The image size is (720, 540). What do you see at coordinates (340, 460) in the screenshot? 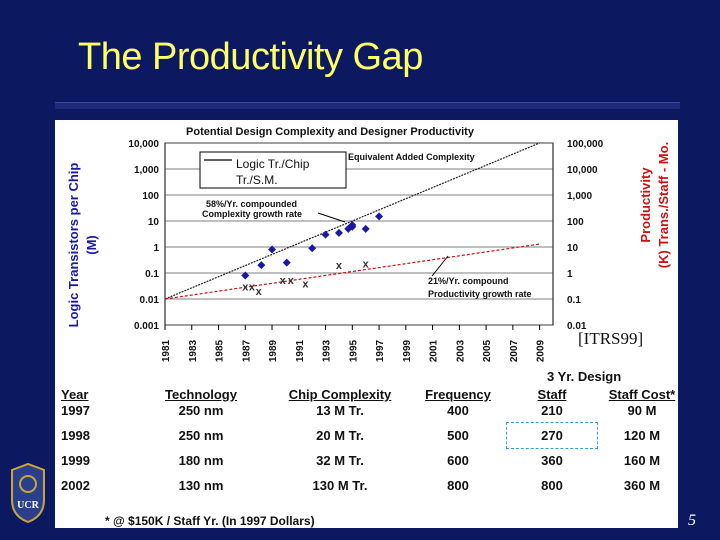
I see `table-cell: 32 M Tr.` at bounding box center [340, 460].